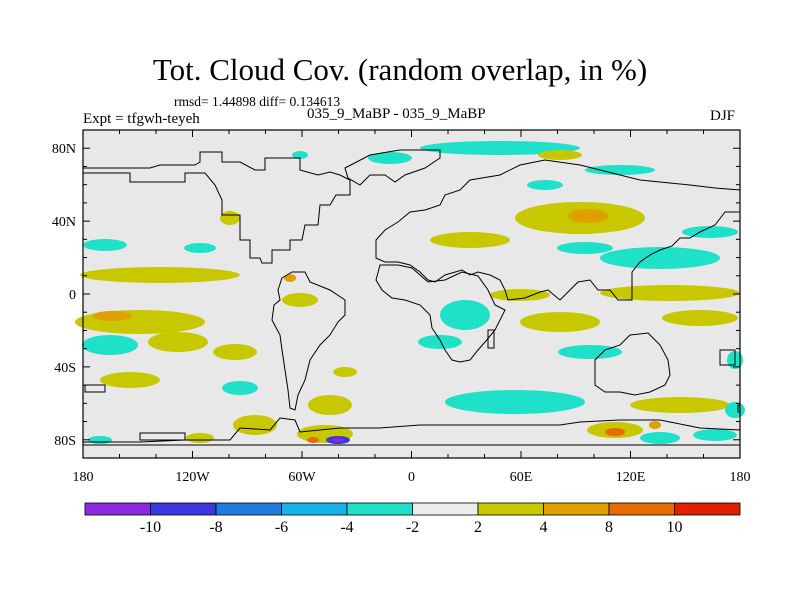 The image size is (800, 600). I want to click on colorbar, so click(412, 509).